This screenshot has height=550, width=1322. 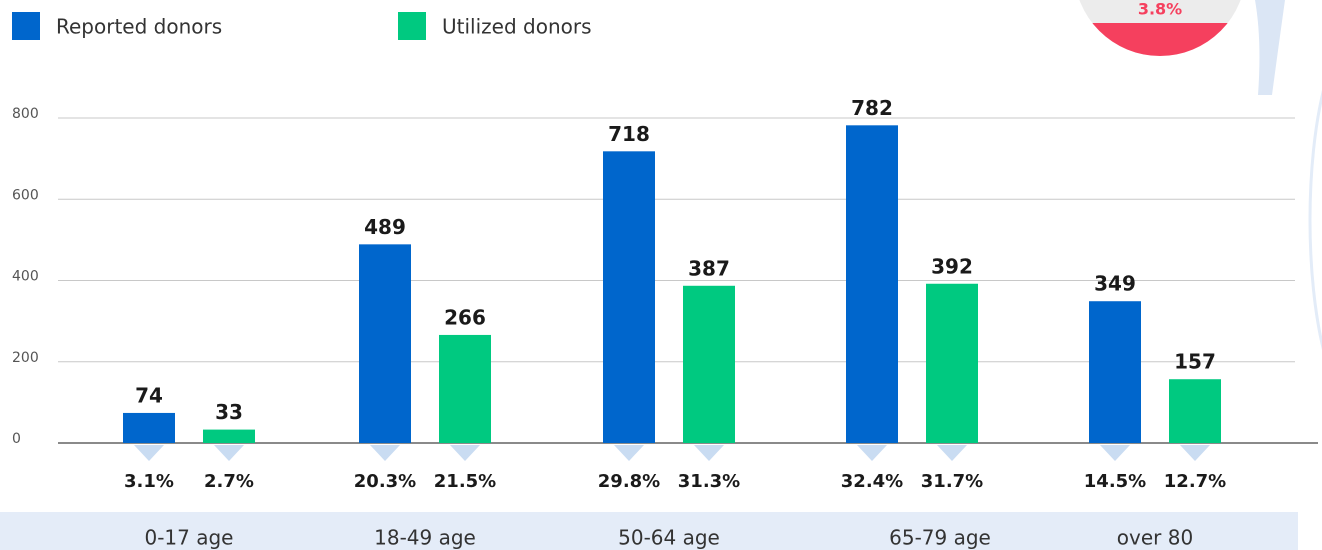 What do you see at coordinates (25, 195) in the screenshot?
I see `y-tick-label: 600` at bounding box center [25, 195].